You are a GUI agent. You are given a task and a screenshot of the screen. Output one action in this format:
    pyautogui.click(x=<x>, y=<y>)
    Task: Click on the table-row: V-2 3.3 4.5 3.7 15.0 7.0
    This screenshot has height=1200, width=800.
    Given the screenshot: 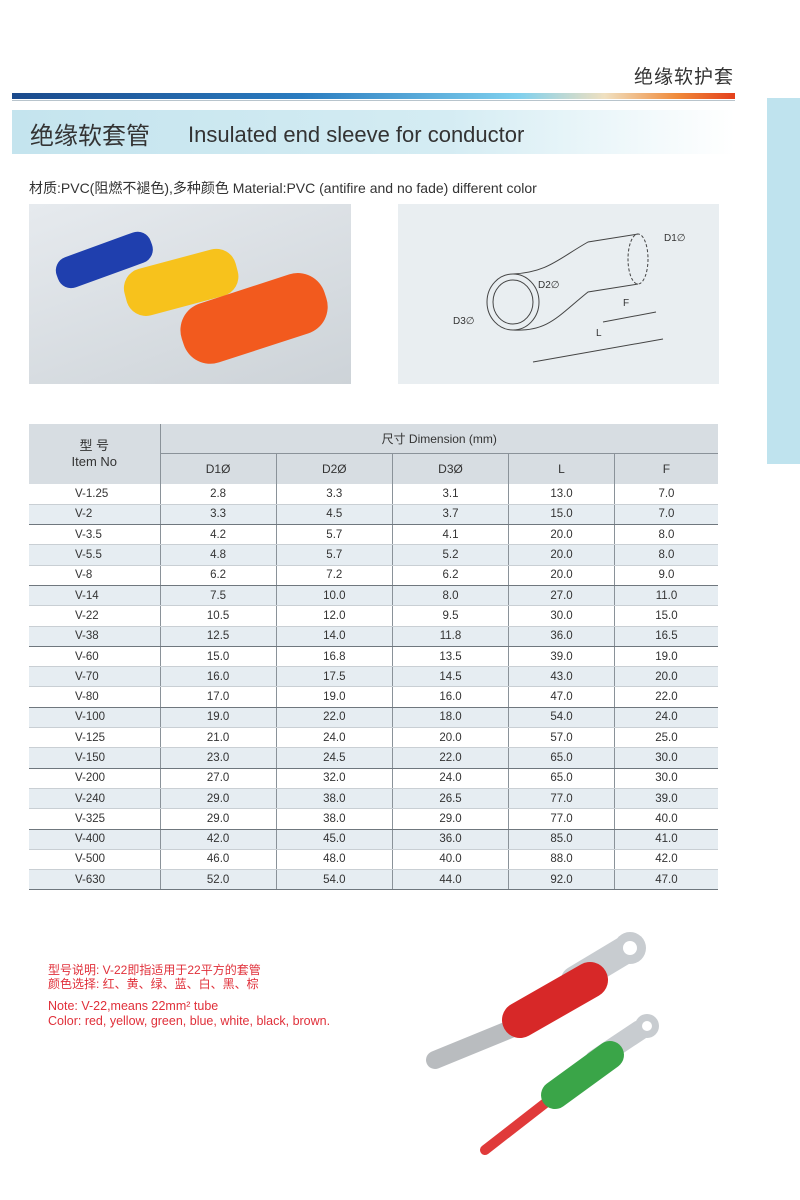 What is the action you would take?
    pyautogui.click(x=373, y=515)
    